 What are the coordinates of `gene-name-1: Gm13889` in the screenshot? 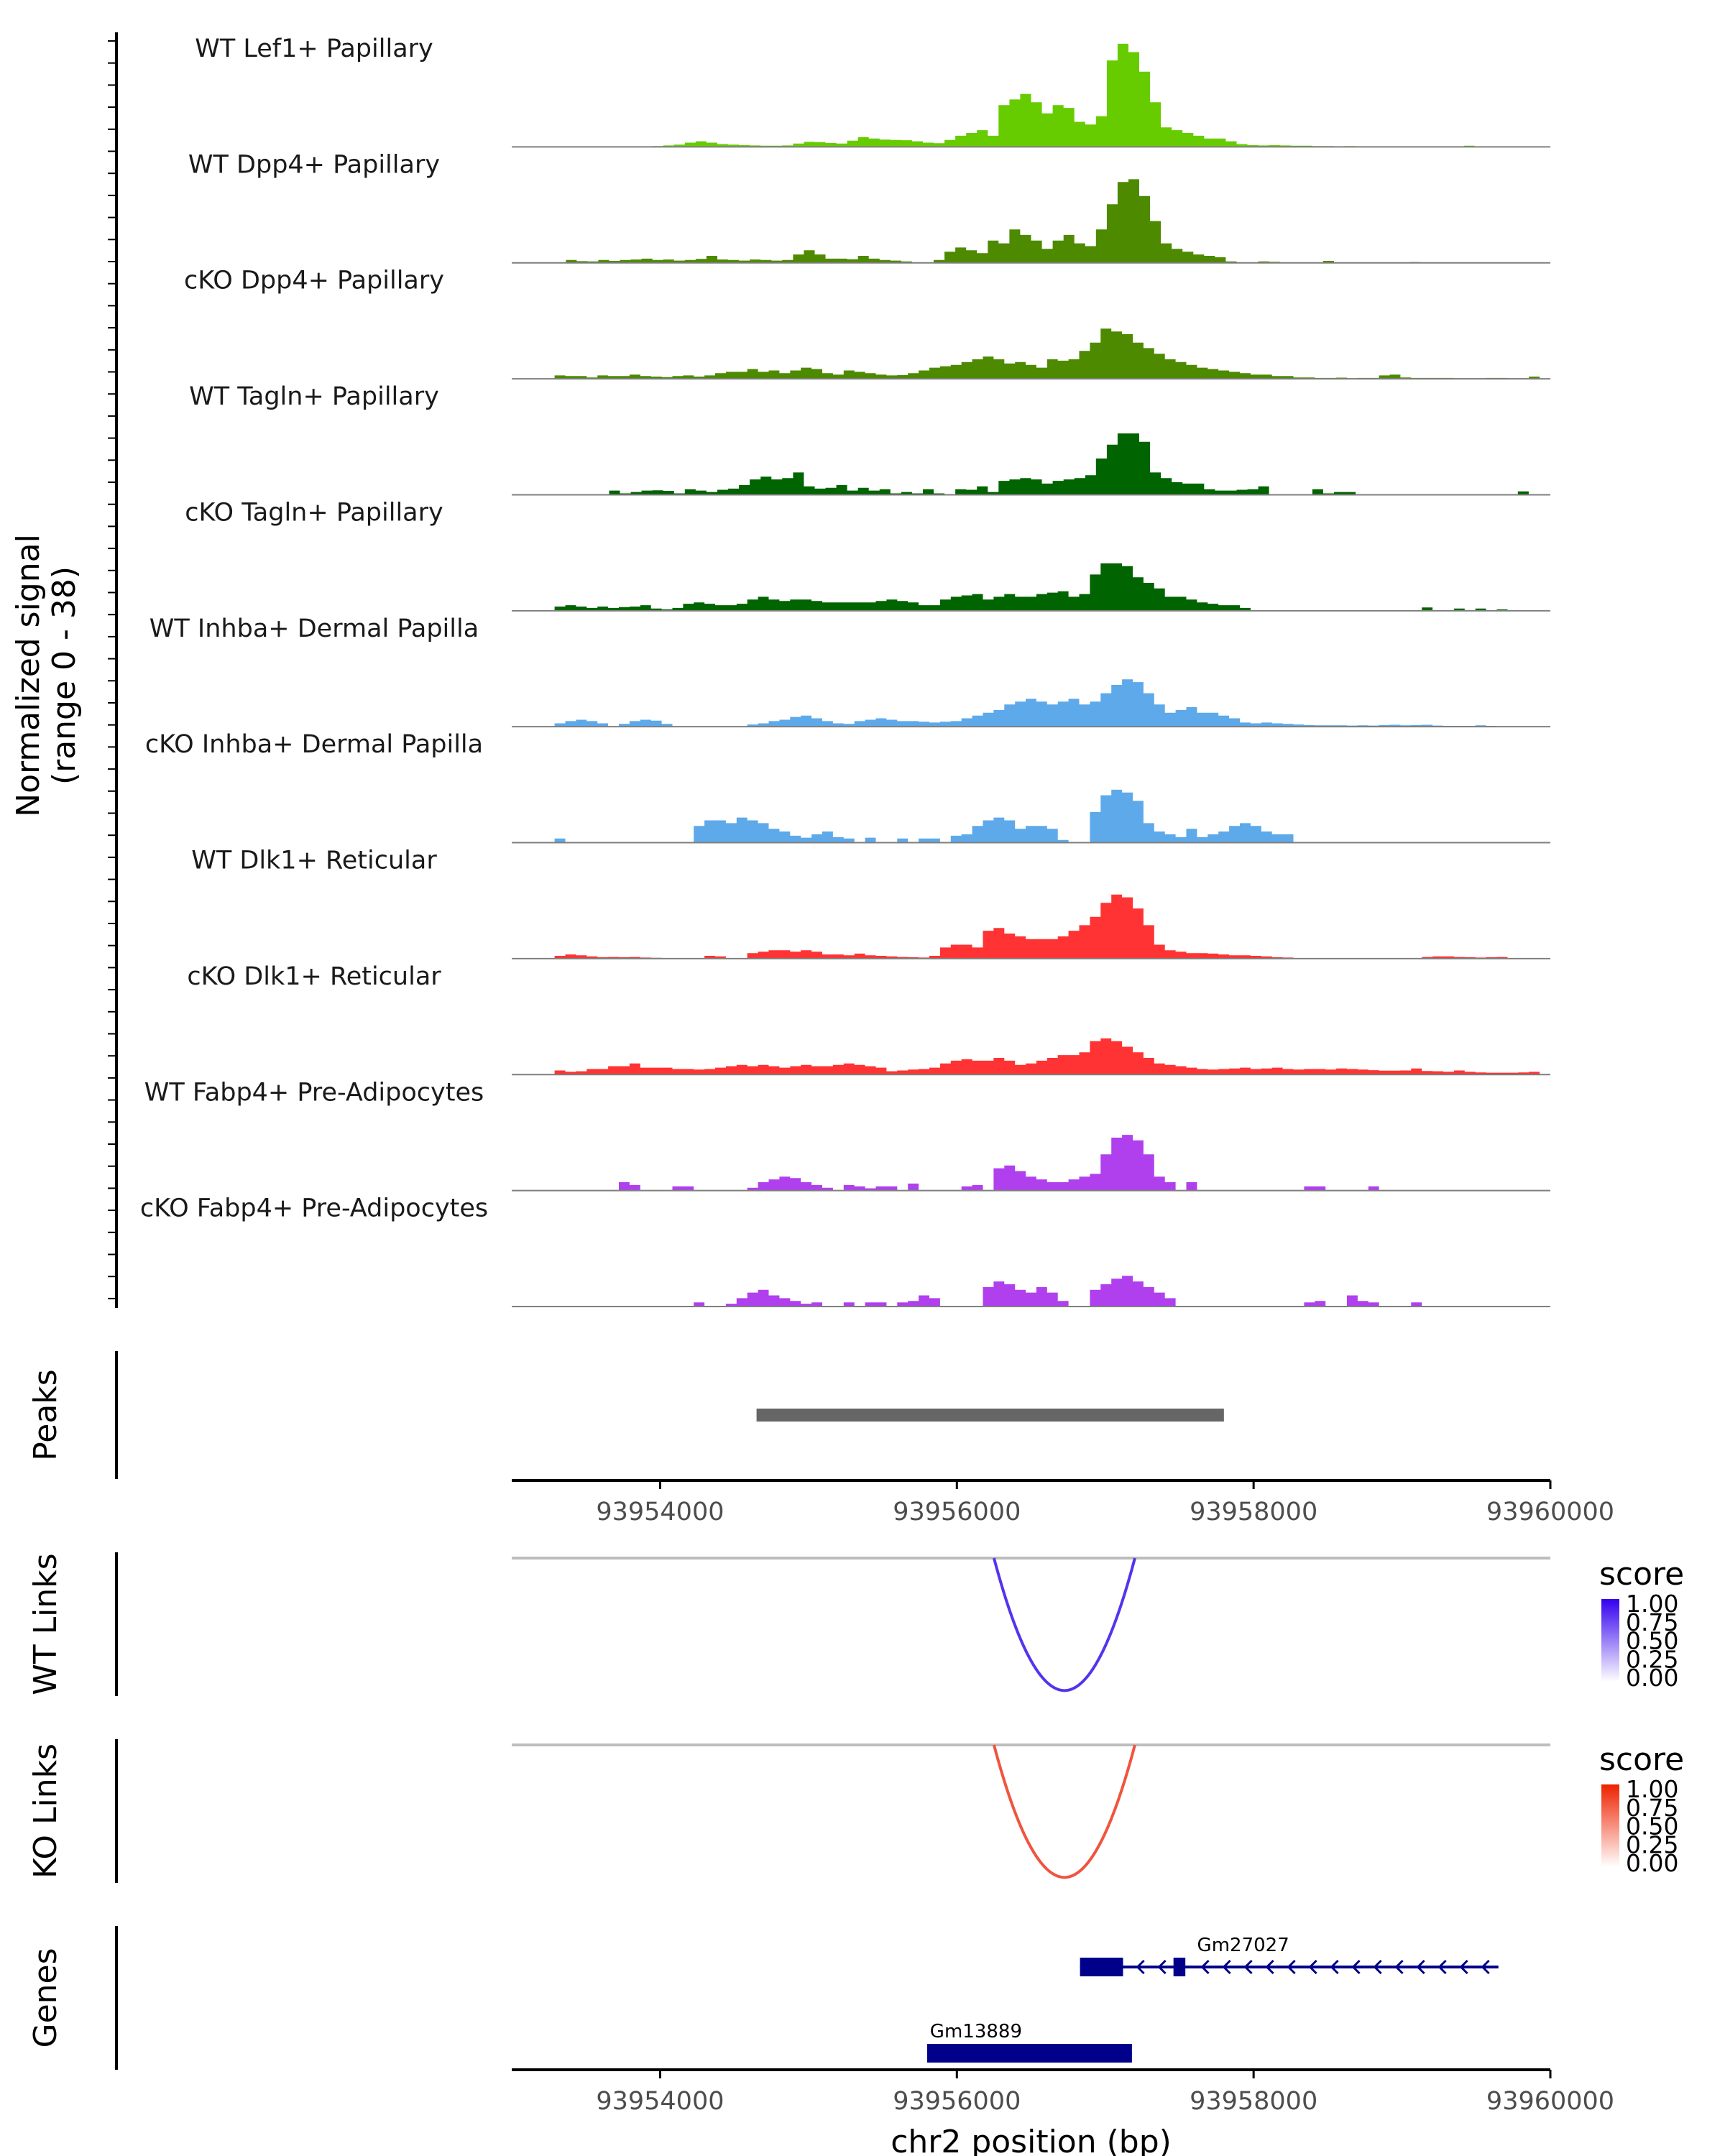 It's located at (976, 2031).